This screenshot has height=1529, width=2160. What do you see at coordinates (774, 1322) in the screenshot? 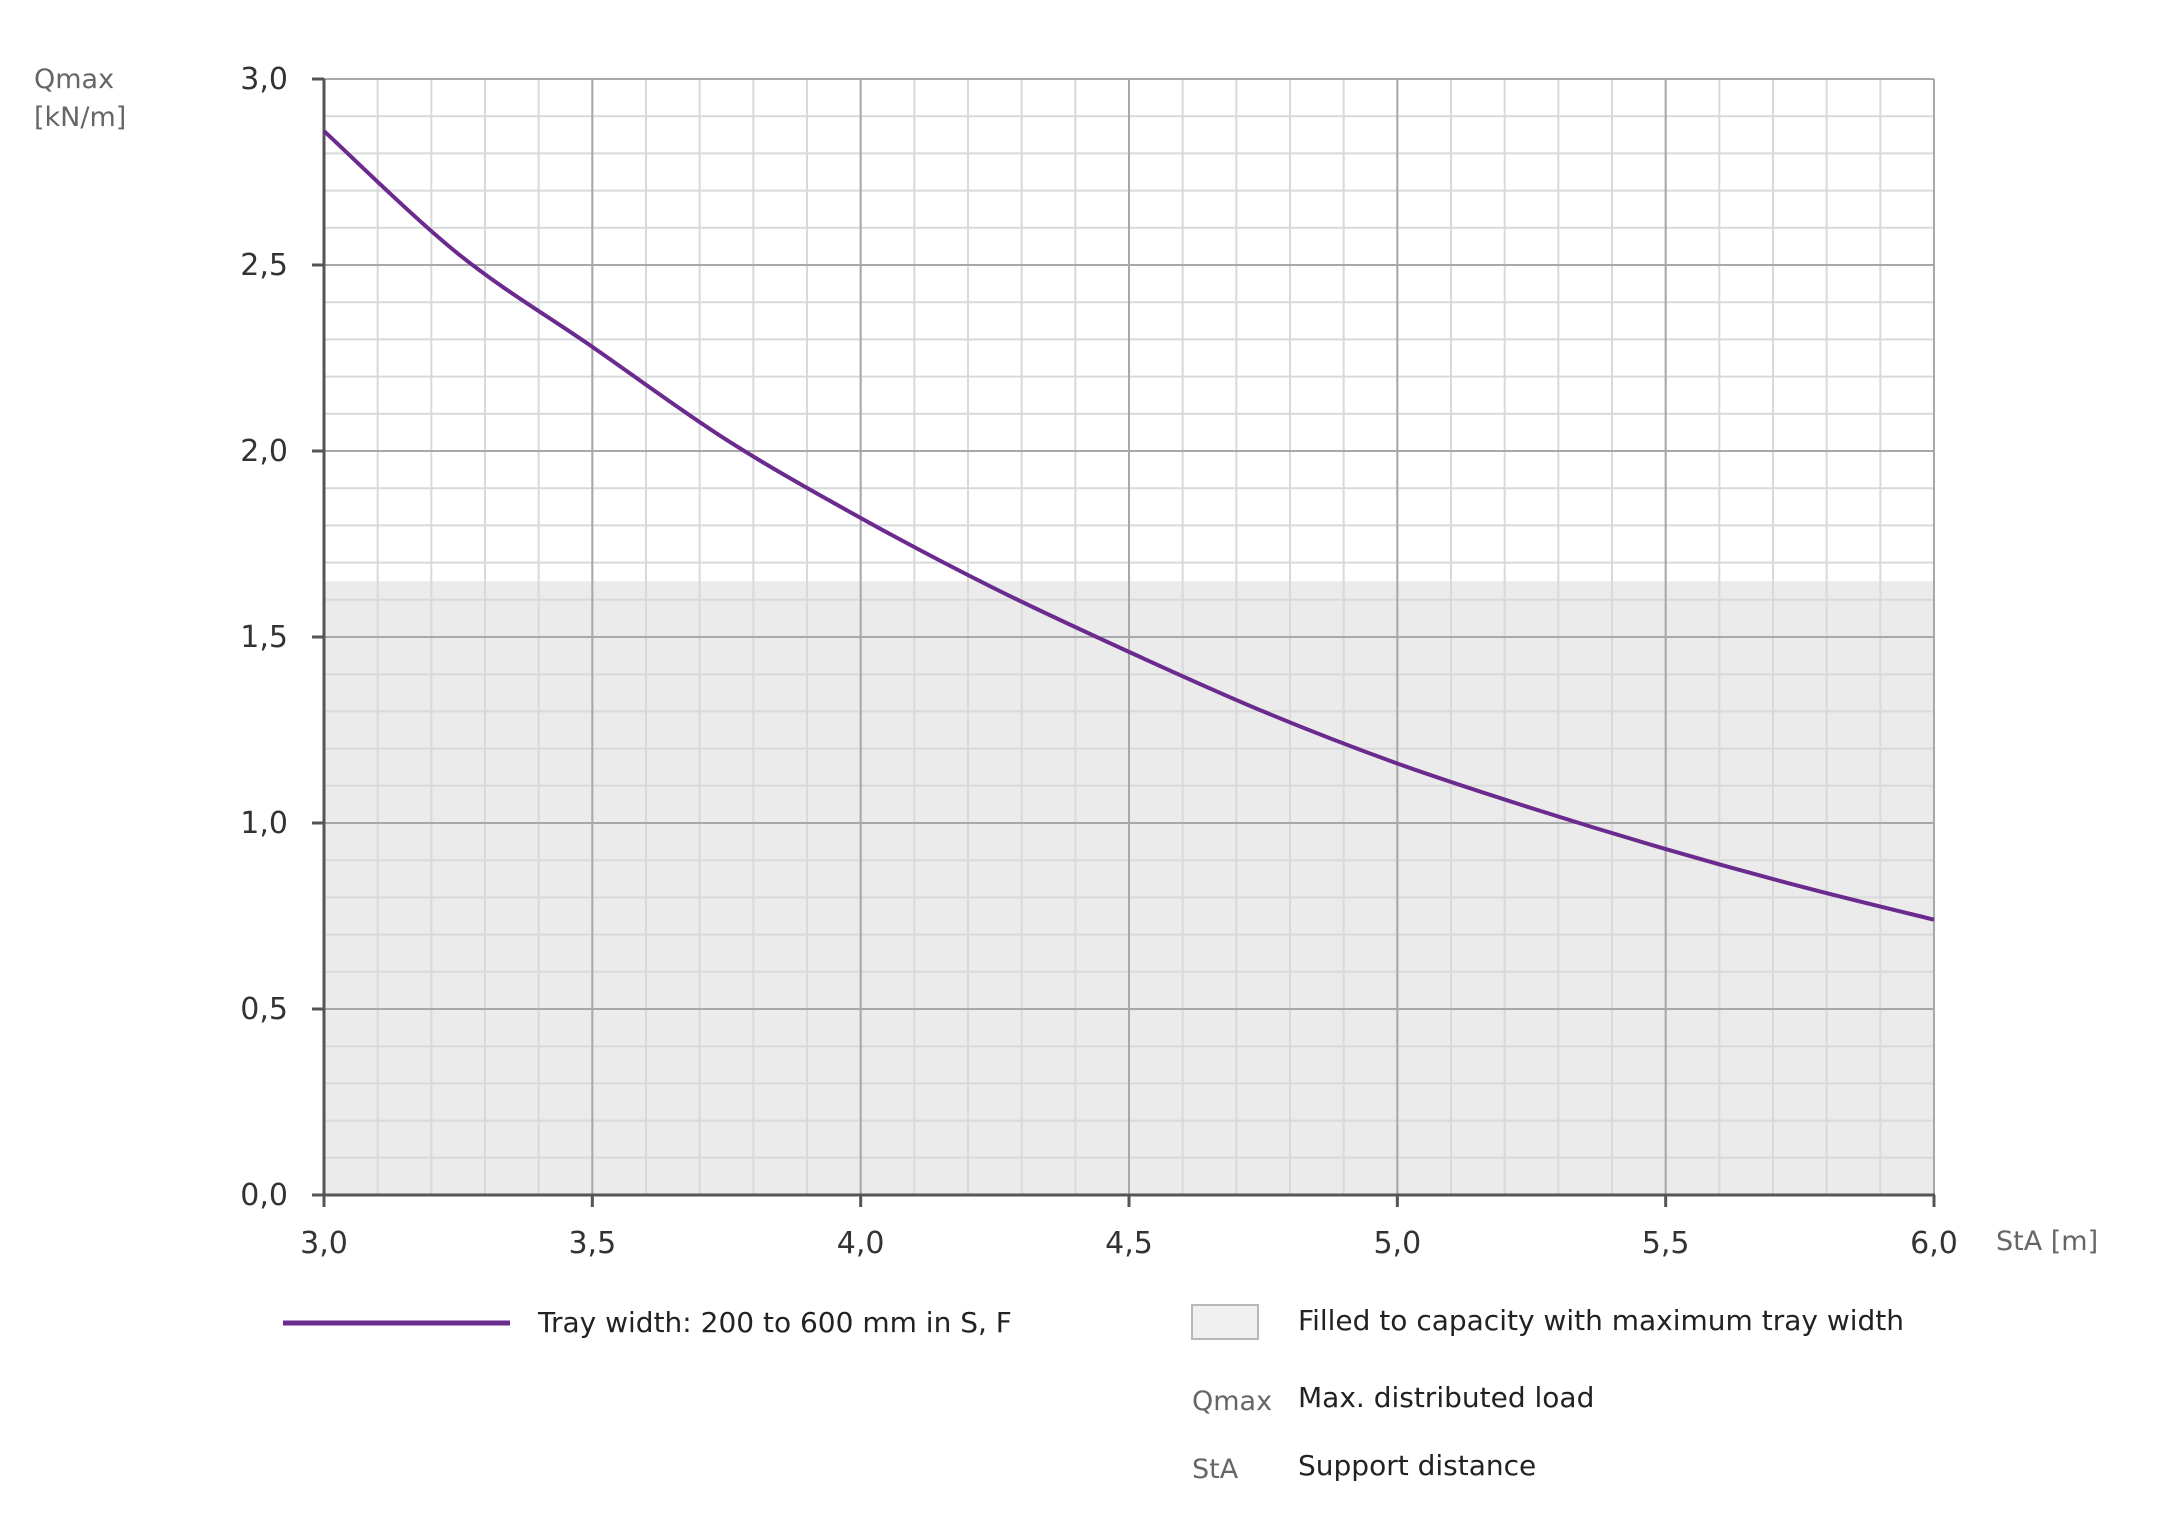
I see `legend-series-label: Tray width: 200 to 600 mm in S, F` at bounding box center [774, 1322].